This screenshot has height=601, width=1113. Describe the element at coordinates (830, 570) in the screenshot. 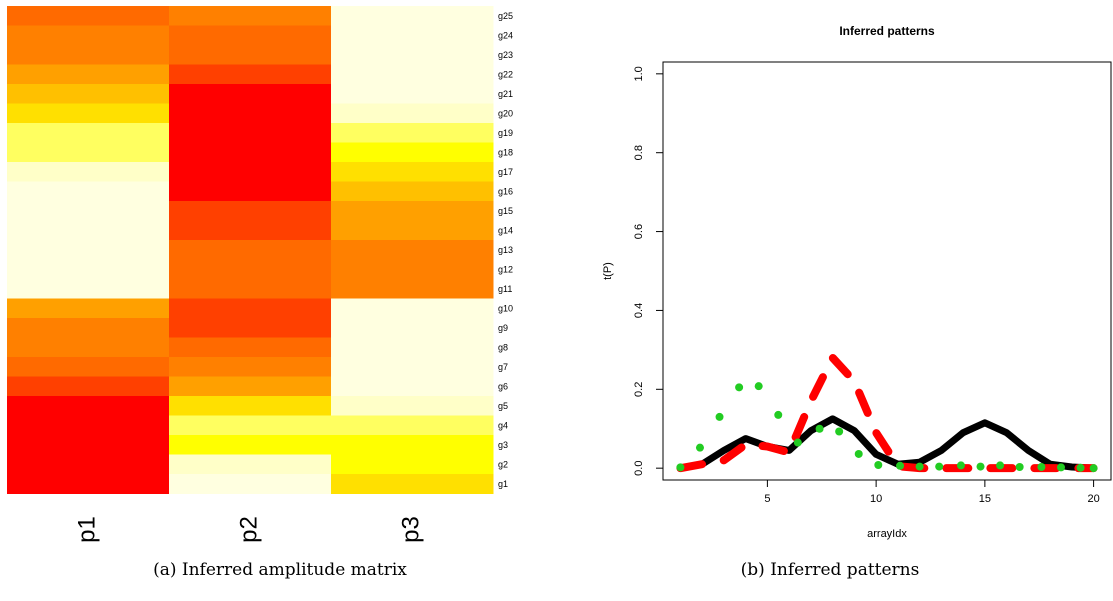

I see `caption-b: (b) Inferred patterns` at that location.